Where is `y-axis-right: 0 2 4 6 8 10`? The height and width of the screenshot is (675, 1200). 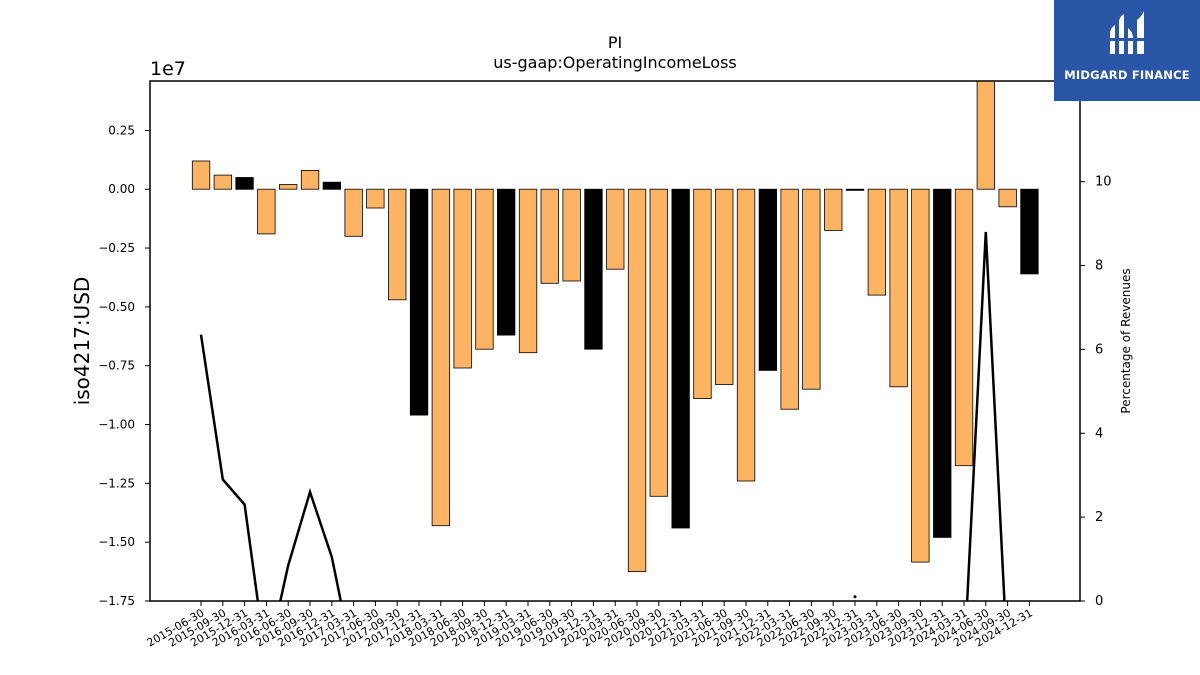
y-axis-right: 0 2 4 6 8 10 is located at coordinates (1096, 392).